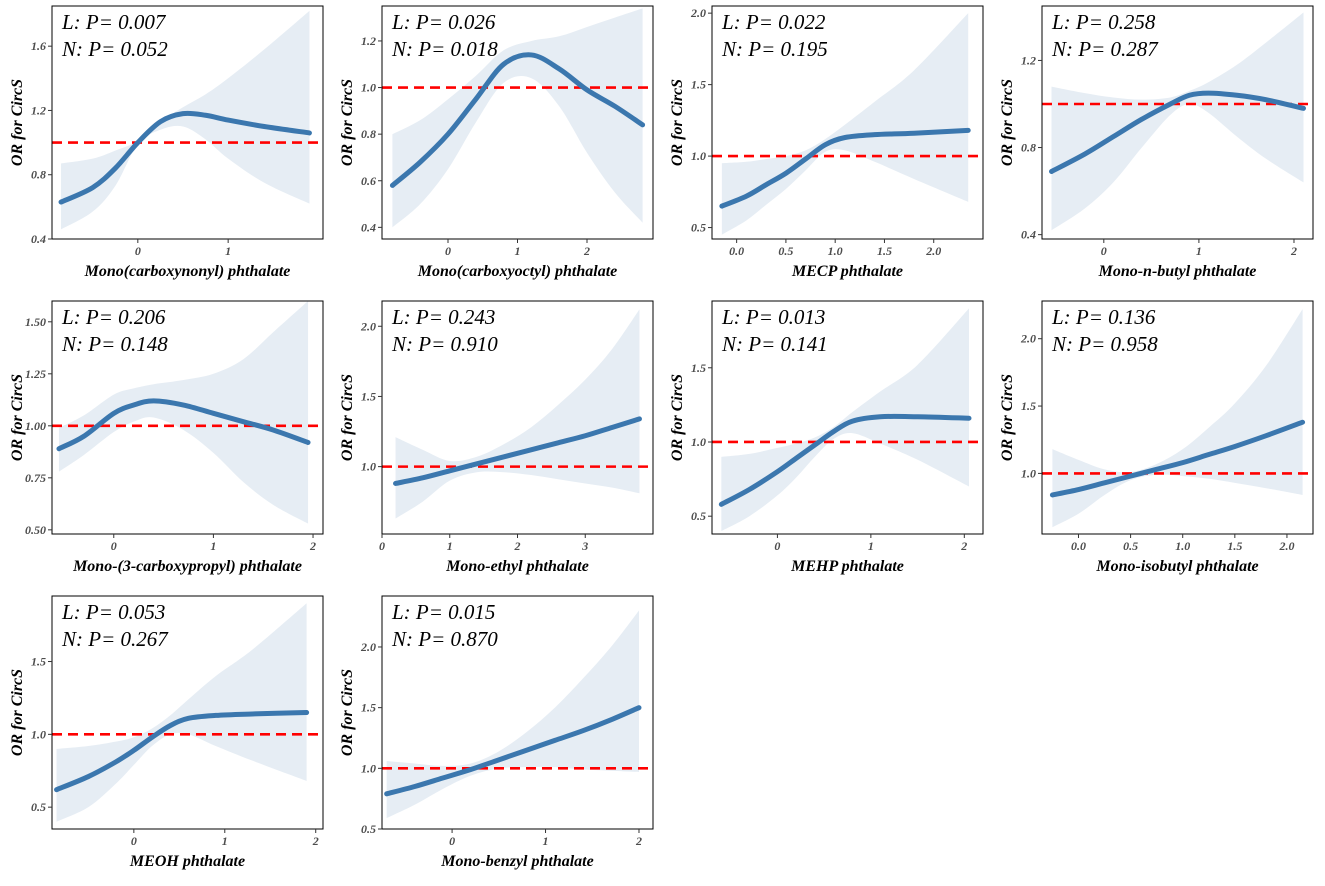 The height and width of the screenshot is (886, 1325). What do you see at coordinates (774, 49) in the screenshot?
I see `nonlinear-p-value: N: P= 0.195` at bounding box center [774, 49].